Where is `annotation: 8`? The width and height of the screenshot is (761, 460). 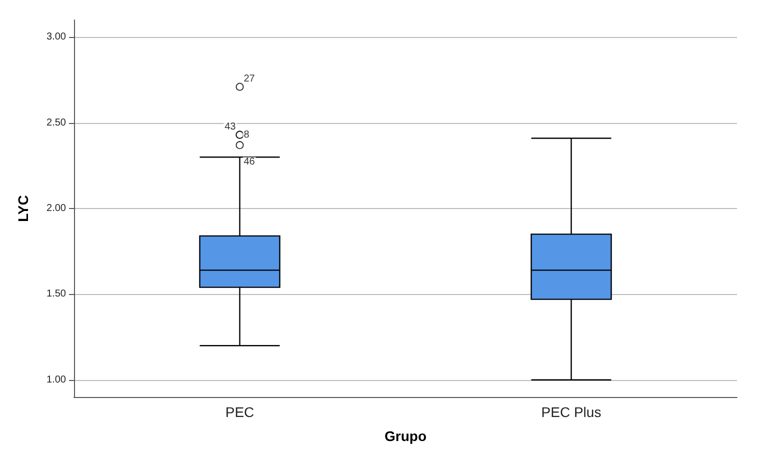 annotation: 8 is located at coordinates (247, 134).